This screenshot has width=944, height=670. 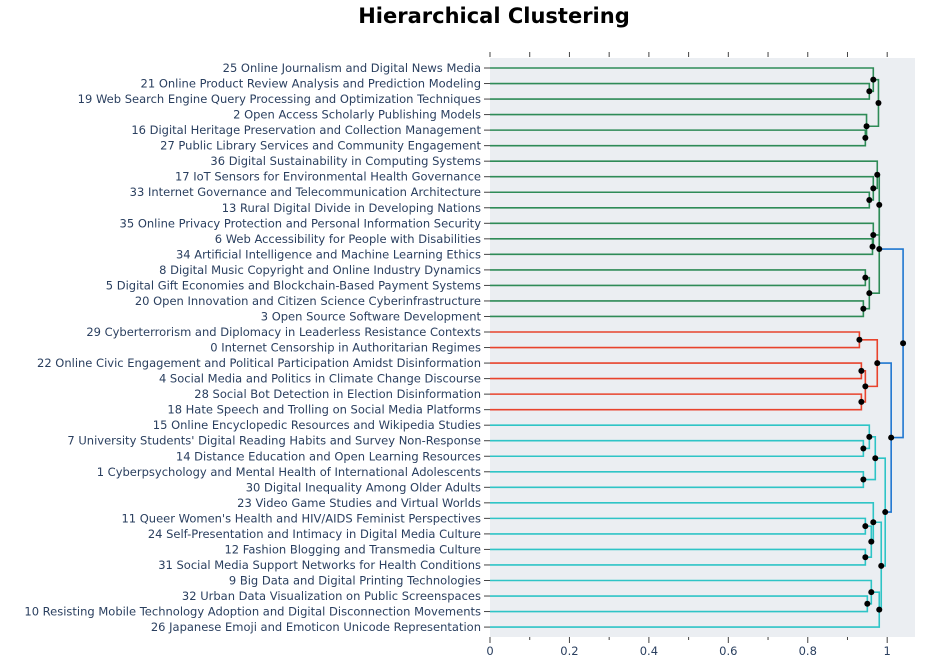 What do you see at coordinates (371, 316) in the screenshot?
I see `leaf-label: 3 Open Source Software Development` at bounding box center [371, 316].